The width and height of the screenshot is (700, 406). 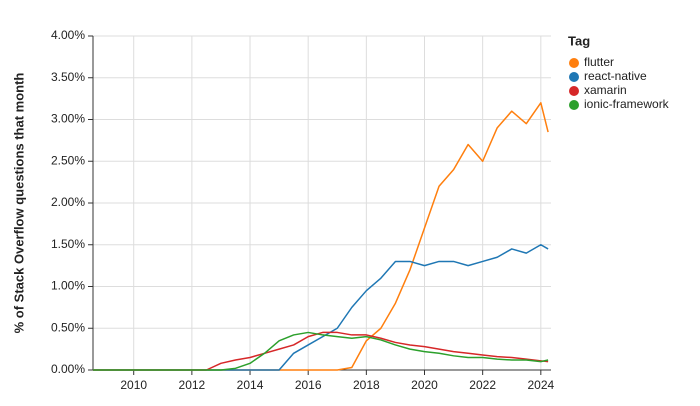 I want to click on y-tick-label: 2.50%, so click(x=68, y=160).